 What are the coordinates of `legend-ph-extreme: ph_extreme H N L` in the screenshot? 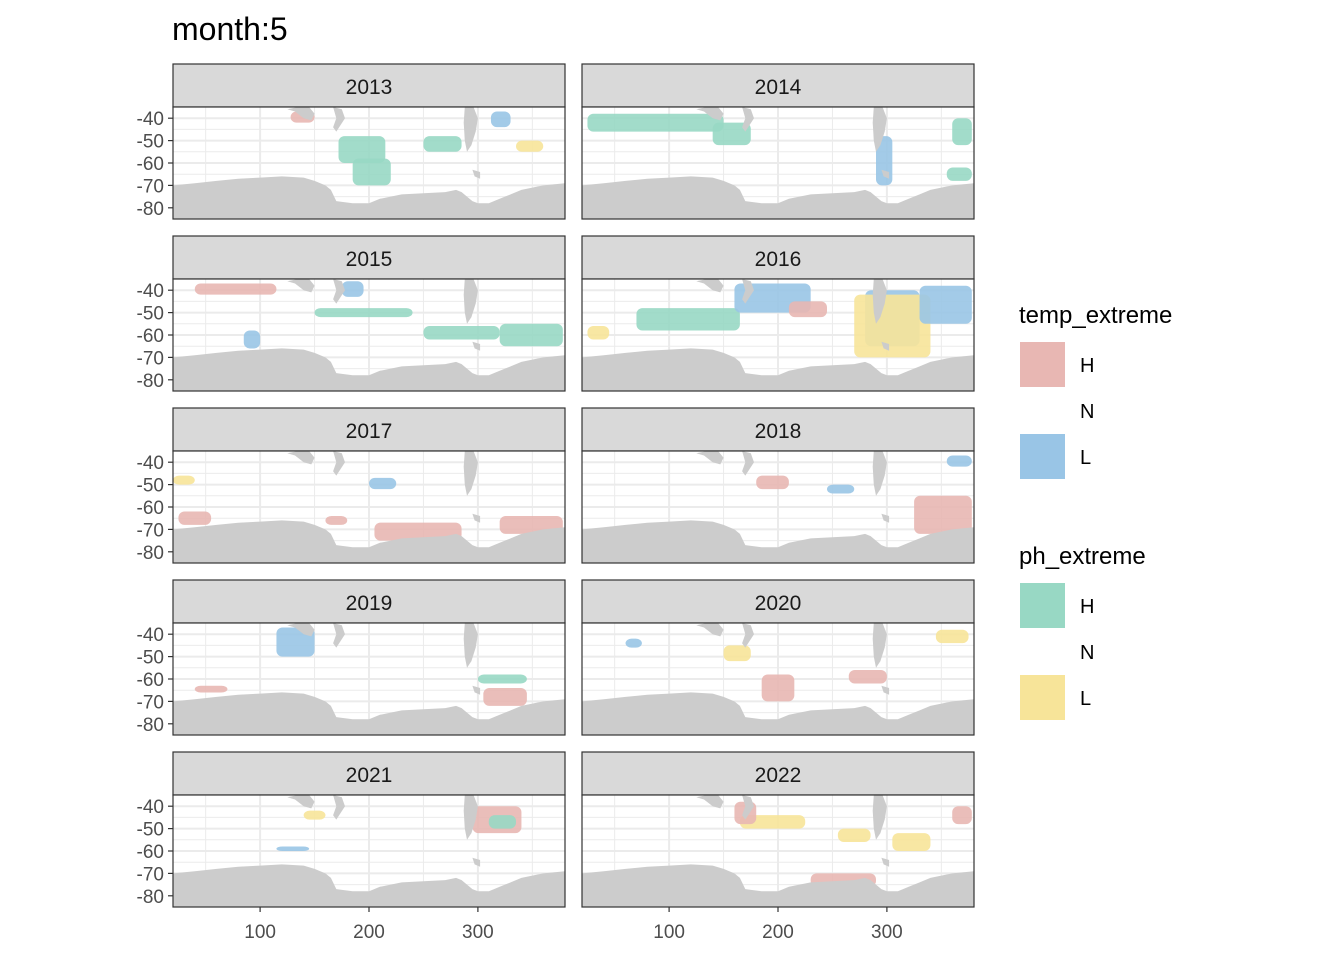 It's located at (1082, 631).